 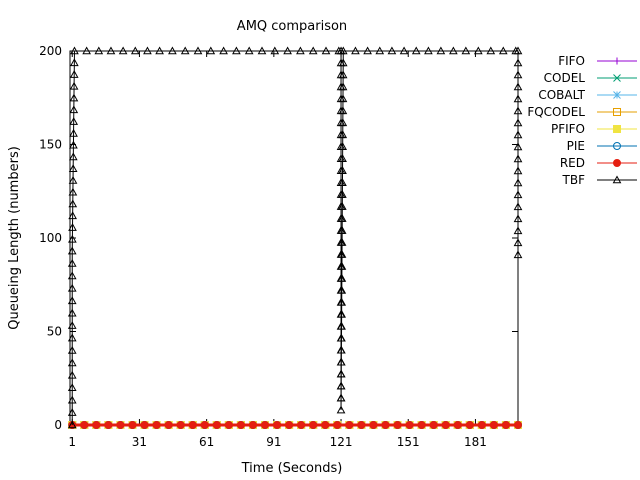 I want to click on legend-label: PFIFO, so click(x=568, y=129).